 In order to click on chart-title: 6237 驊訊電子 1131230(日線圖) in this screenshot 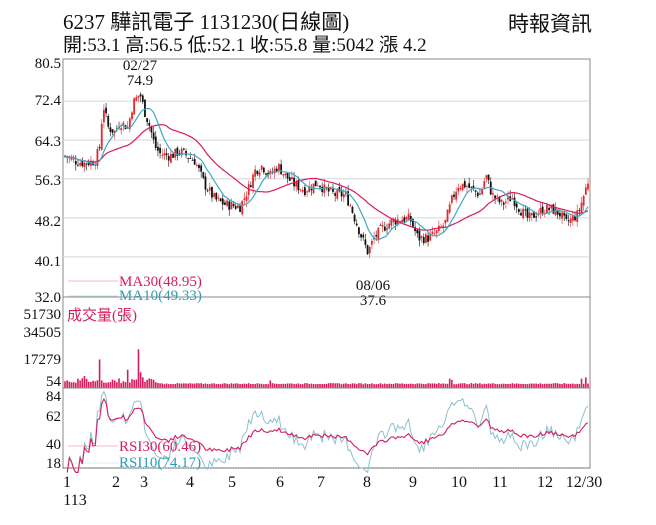, I will do `click(206, 22)`.